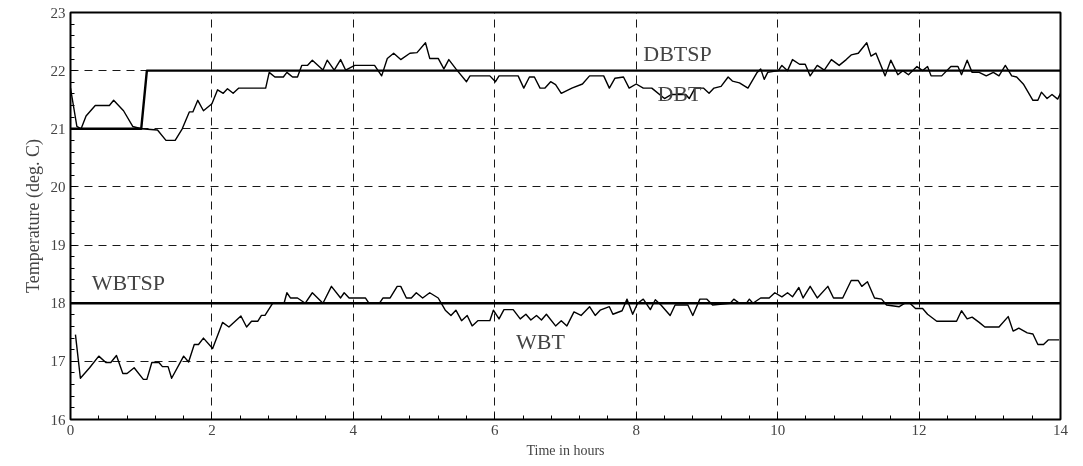 The image size is (1083, 466). Describe the element at coordinates (58, 186) in the screenshot. I see `y-tick-label: 20` at that location.